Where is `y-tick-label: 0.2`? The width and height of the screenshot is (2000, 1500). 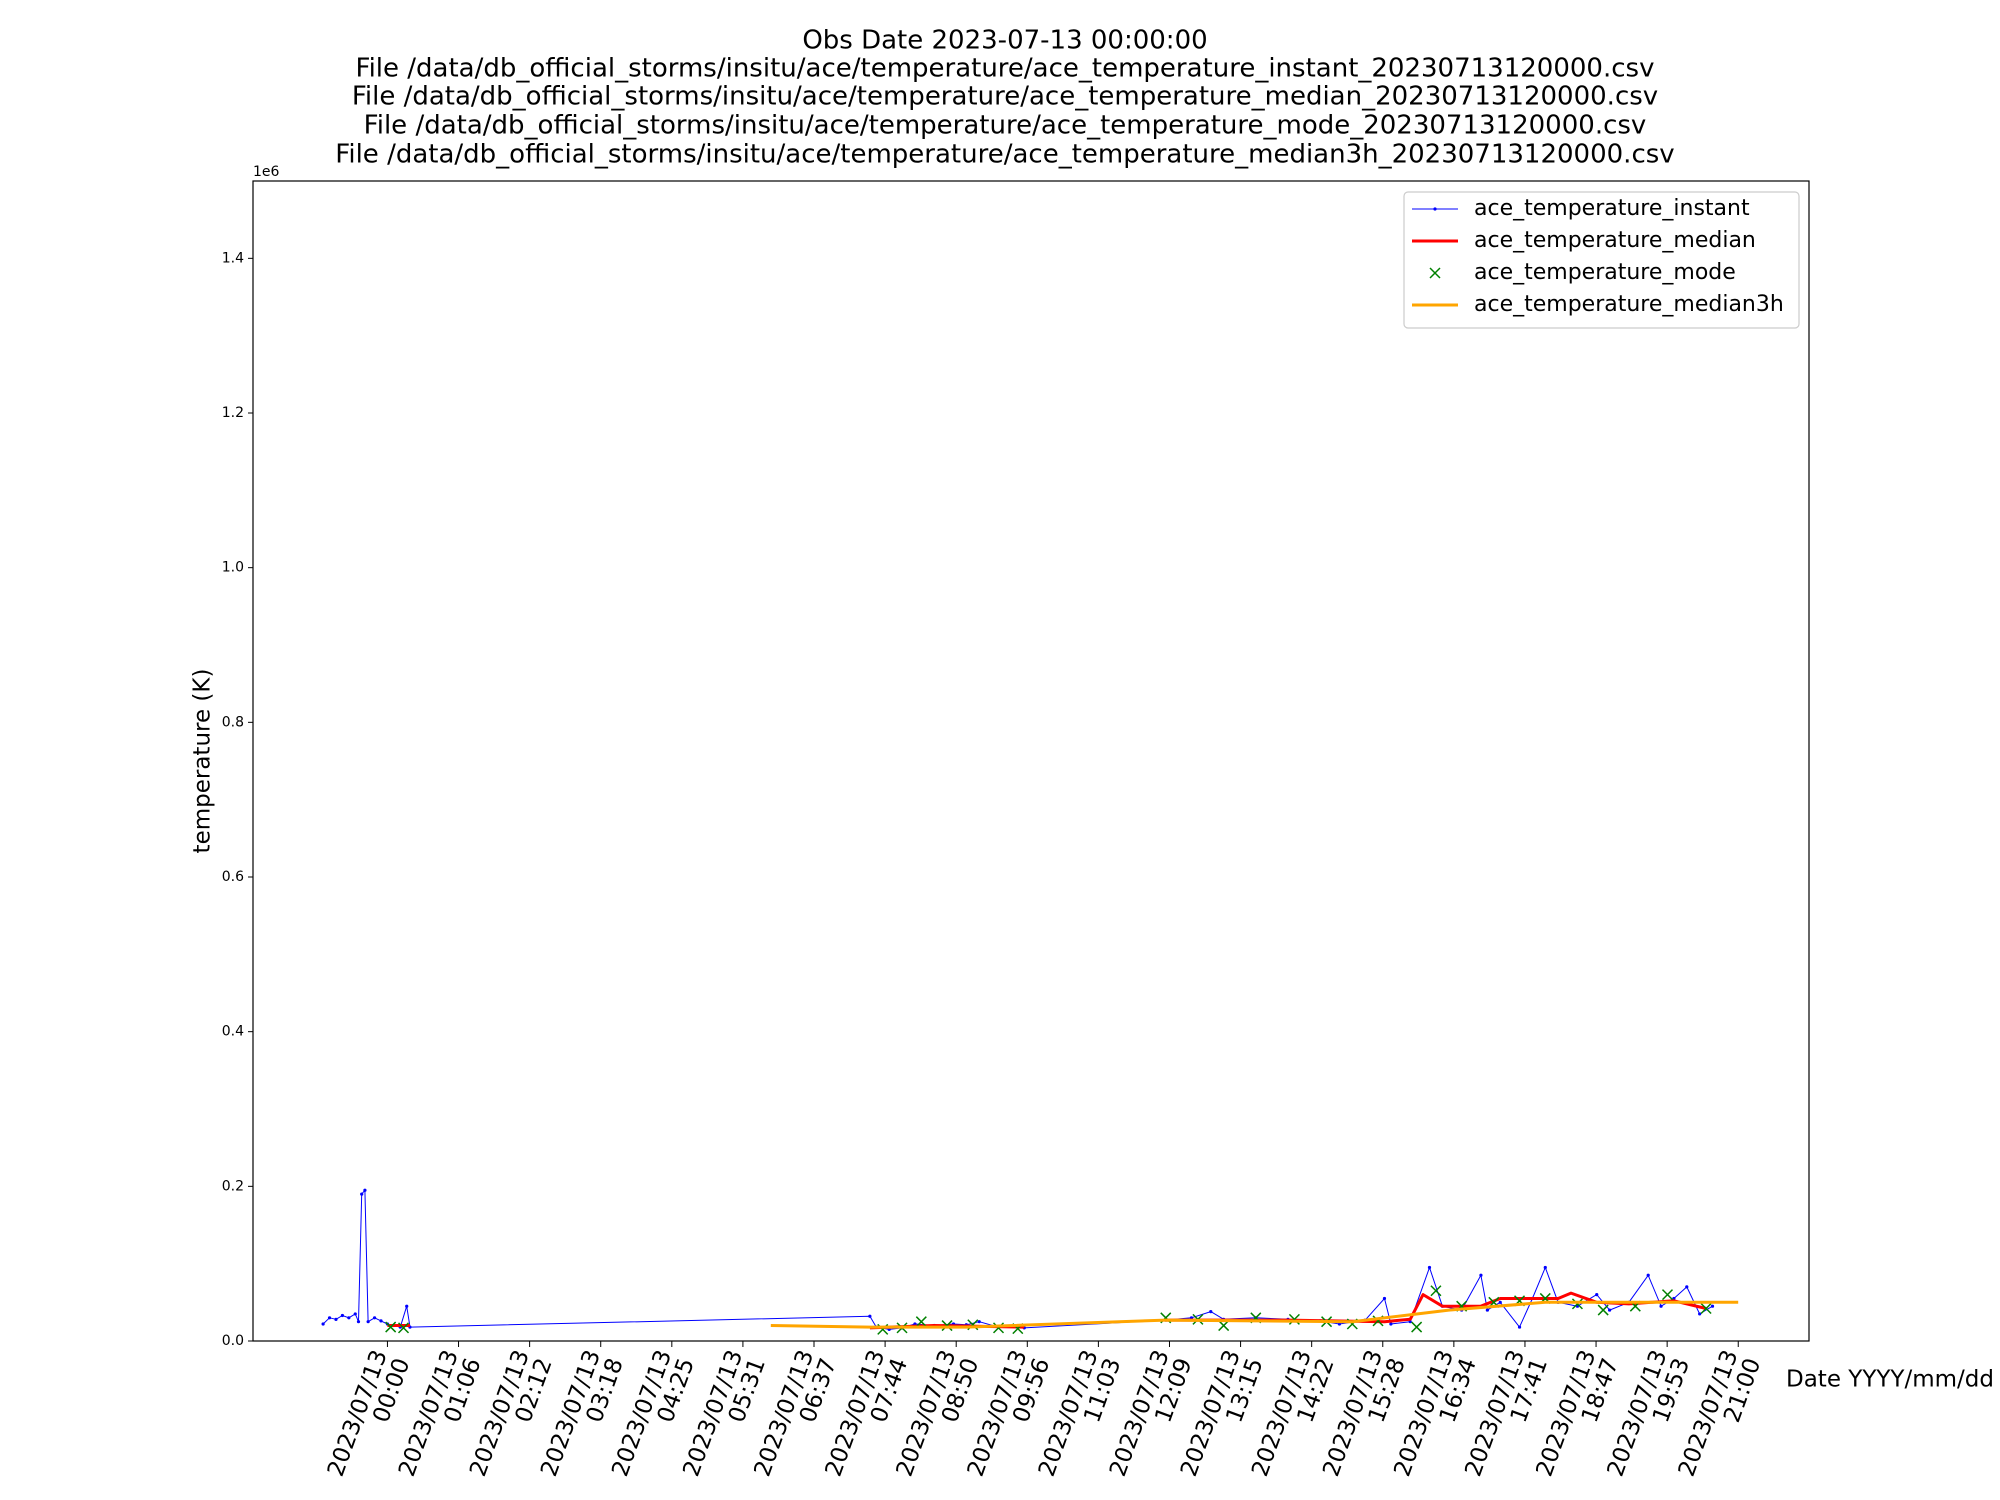 y-tick-label: 0.2 is located at coordinates (233, 1186).